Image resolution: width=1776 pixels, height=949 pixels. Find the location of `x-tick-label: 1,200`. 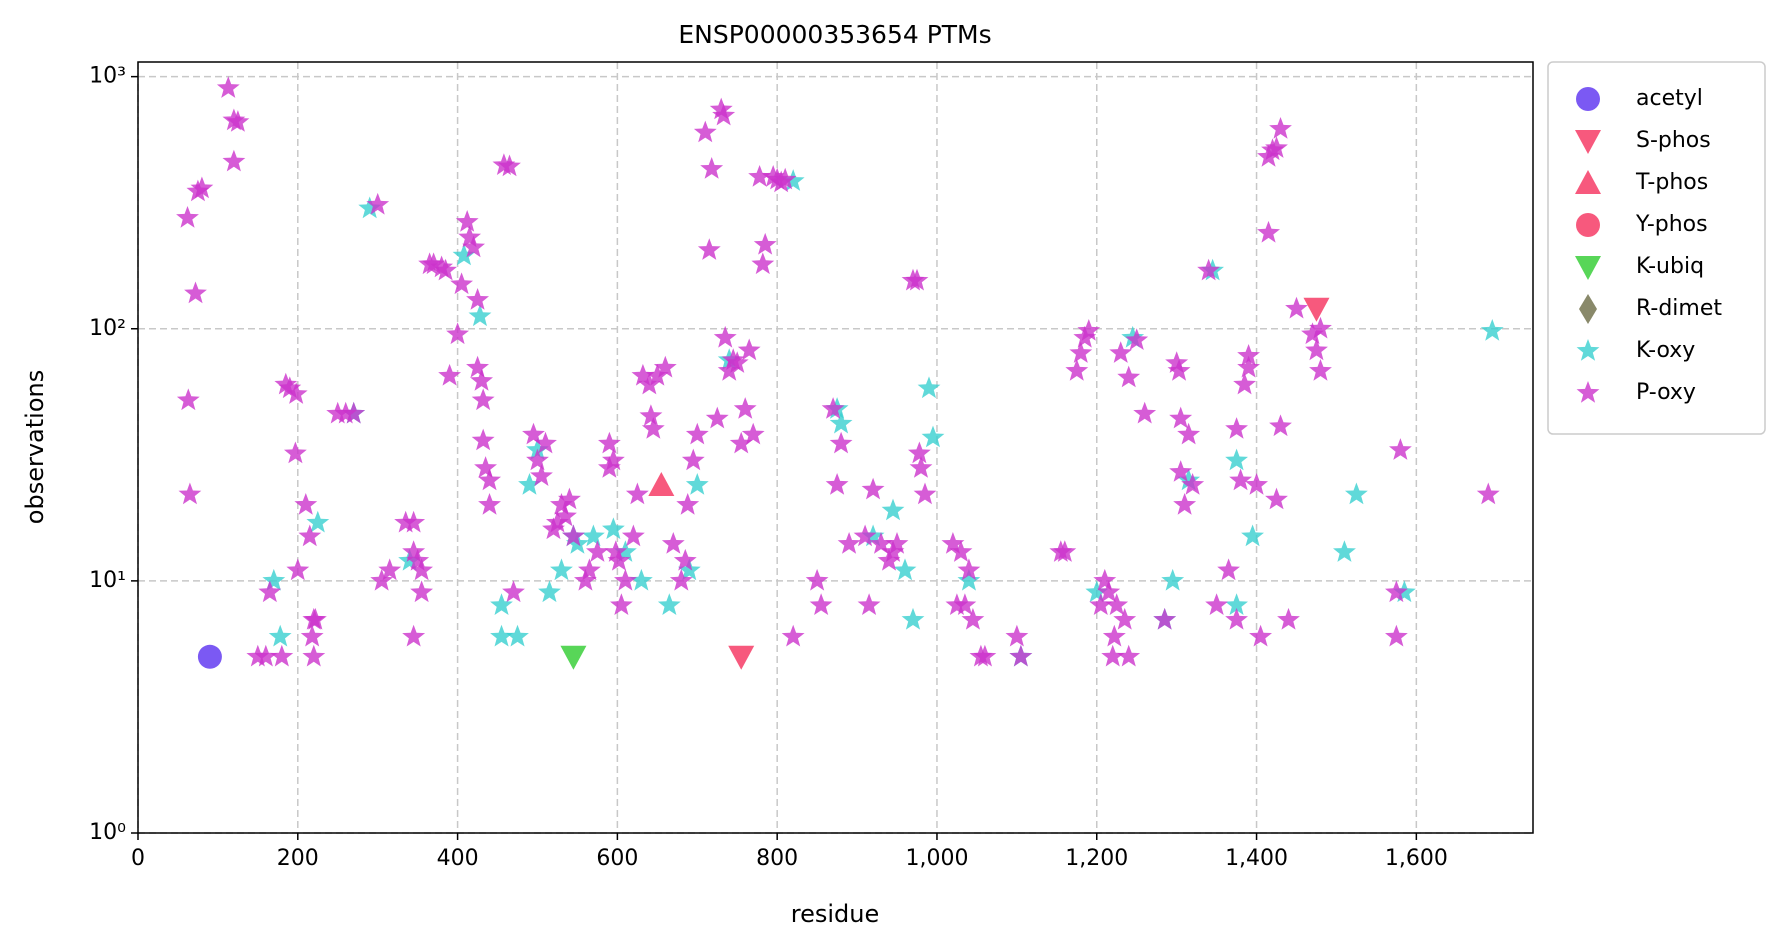

x-tick-label: 1,200 is located at coordinates (1096, 858).